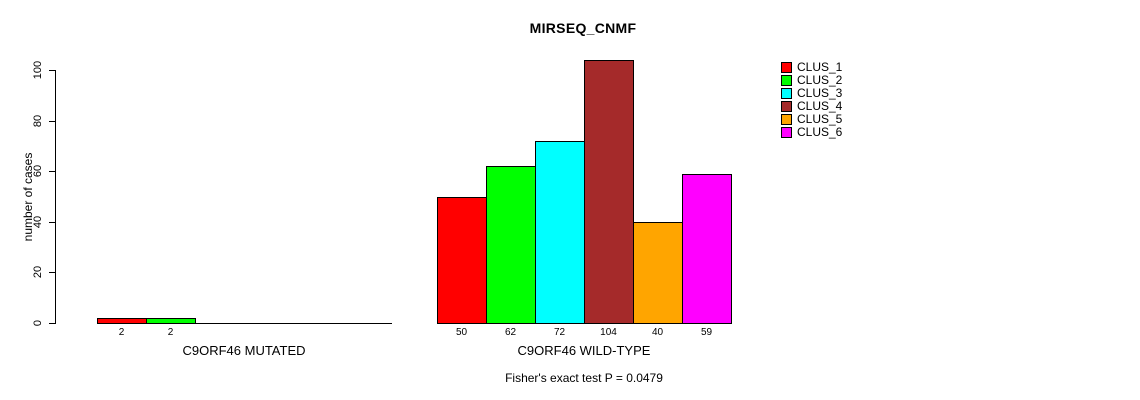 The height and width of the screenshot is (400, 1140). What do you see at coordinates (244, 350) in the screenshot?
I see `group-label: C9ORF46 MUTATED` at bounding box center [244, 350].